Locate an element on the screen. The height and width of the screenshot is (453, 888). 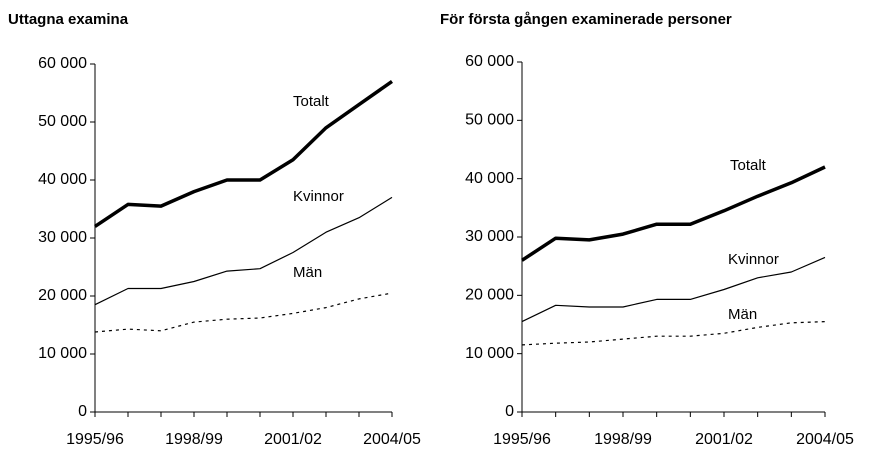
chart-title: Uttagna examina is located at coordinates (68, 19).